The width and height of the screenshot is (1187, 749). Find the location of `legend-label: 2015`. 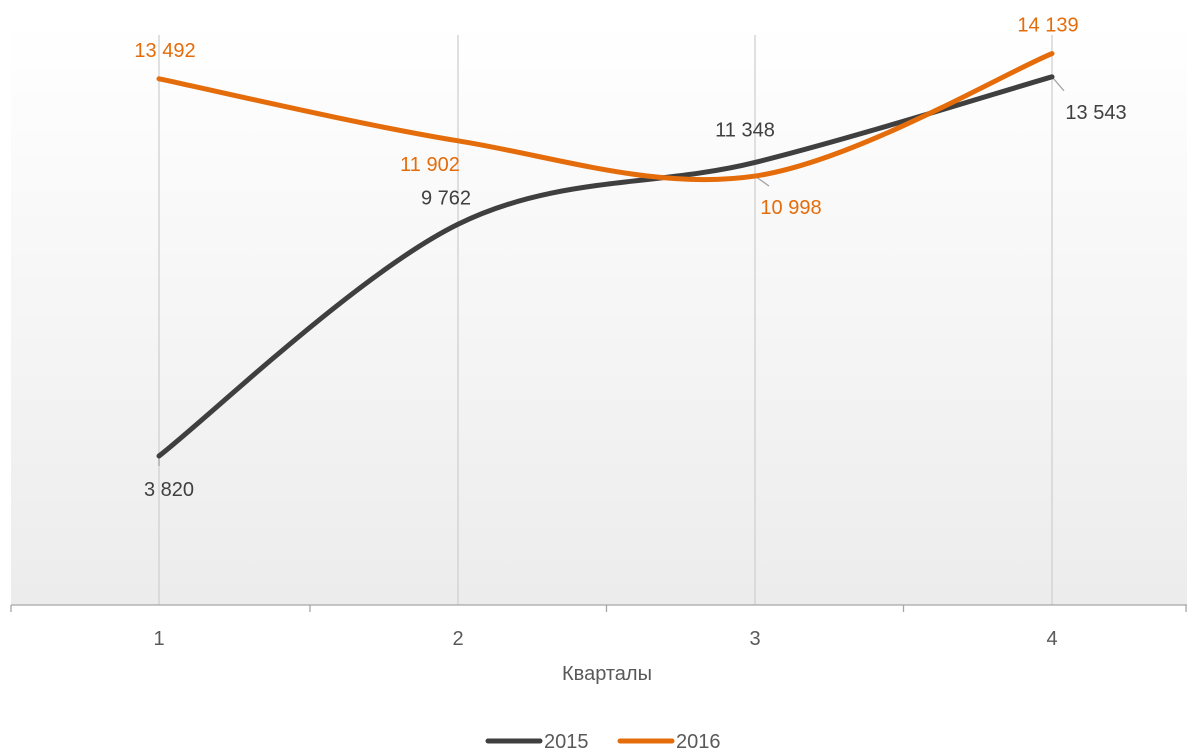

legend-label: 2015 is located at coordinates (566, 740).